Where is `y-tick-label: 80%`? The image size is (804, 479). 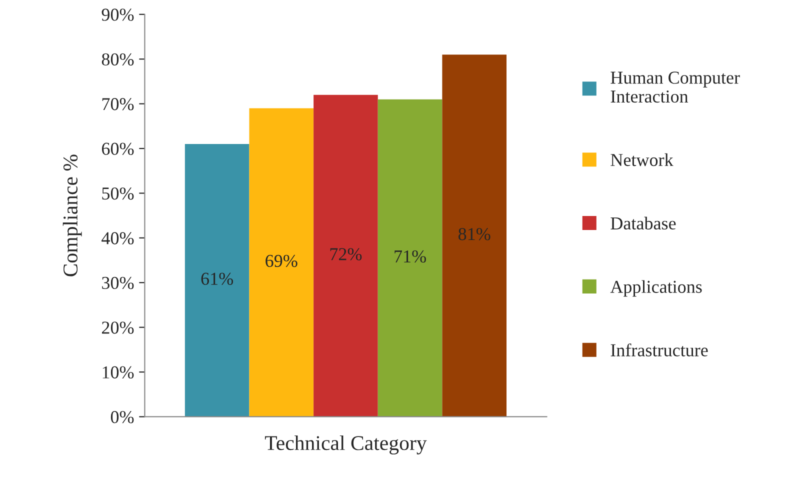
y-tick-label: 80% is located at coordinates (118, 59).